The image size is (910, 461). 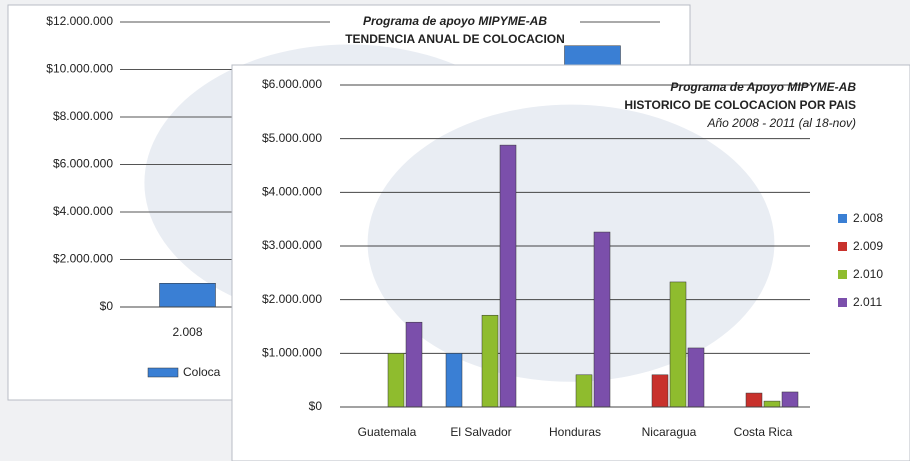 I want to click on legend-label: 2.008, so click(x=868, y=218).